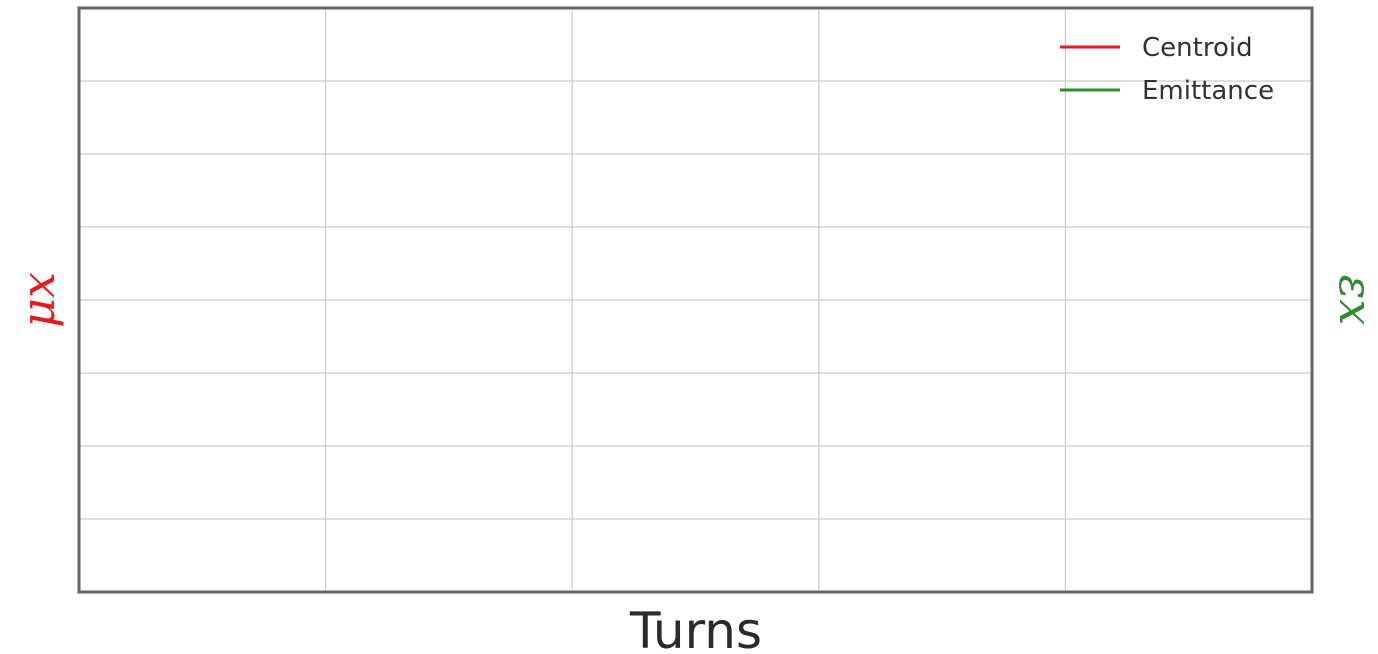 The width and height of the screenshot is (1378, 654). What do you see at coordinates (695, 628) in the screenshot?
I see `x-axis-label: Turns` at bounding box center [695, 628].